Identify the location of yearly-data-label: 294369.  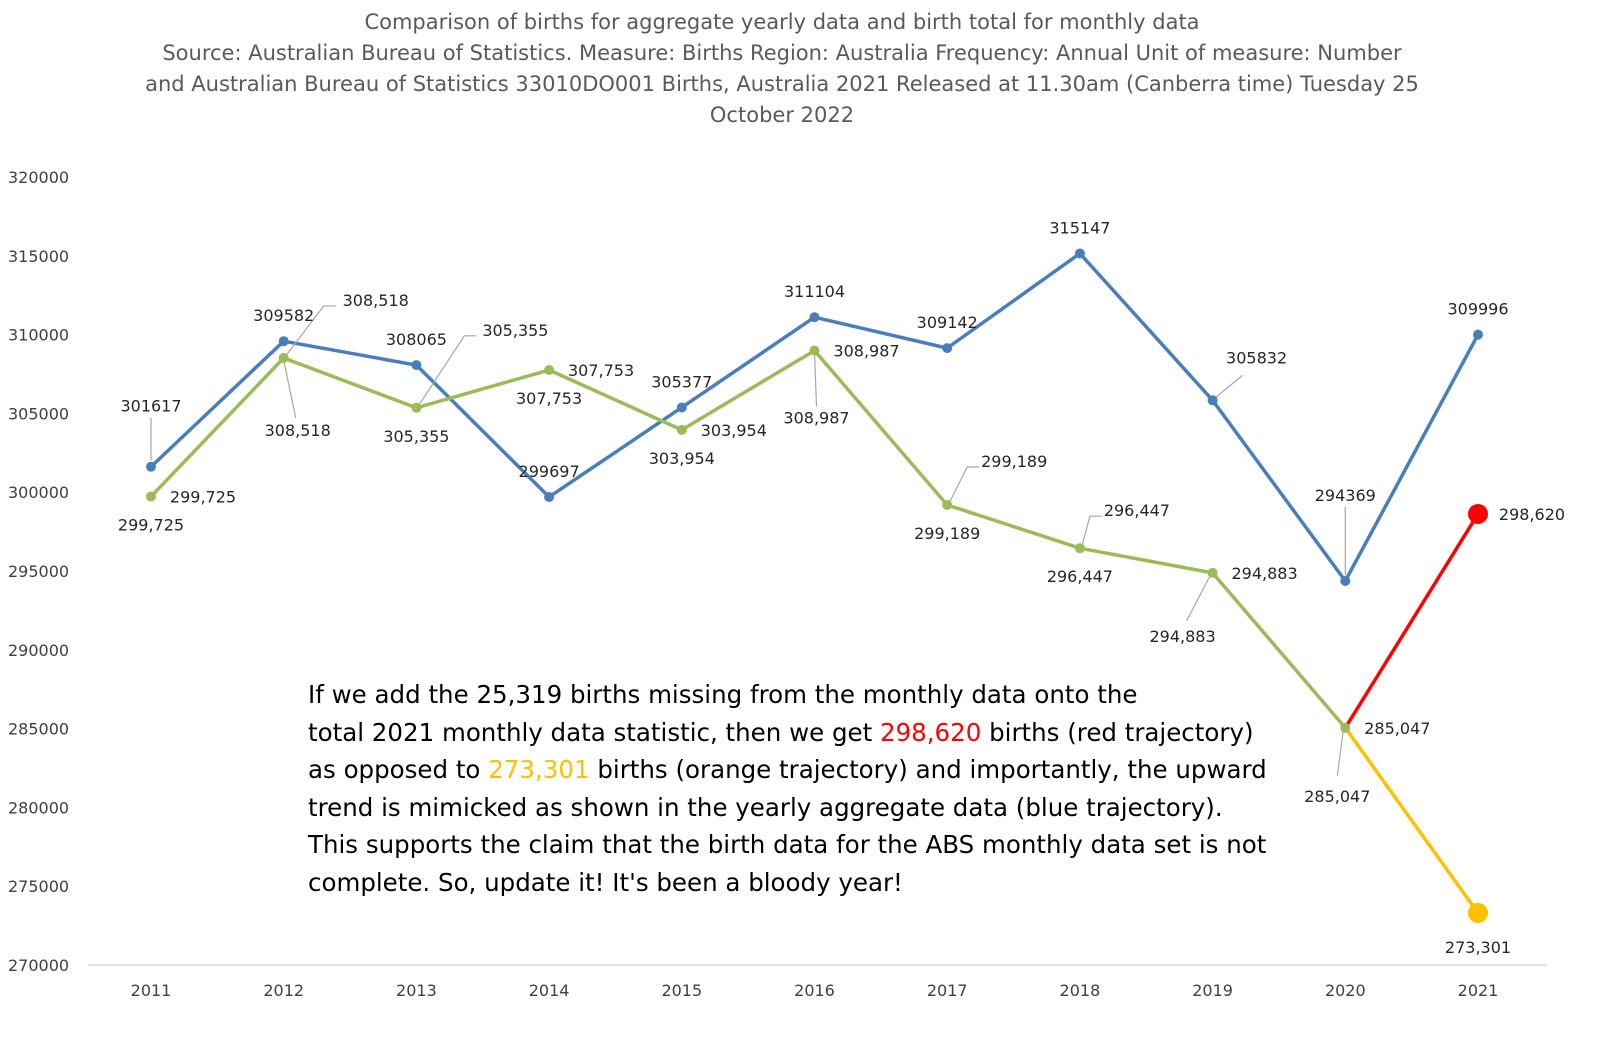
(1345, 495).